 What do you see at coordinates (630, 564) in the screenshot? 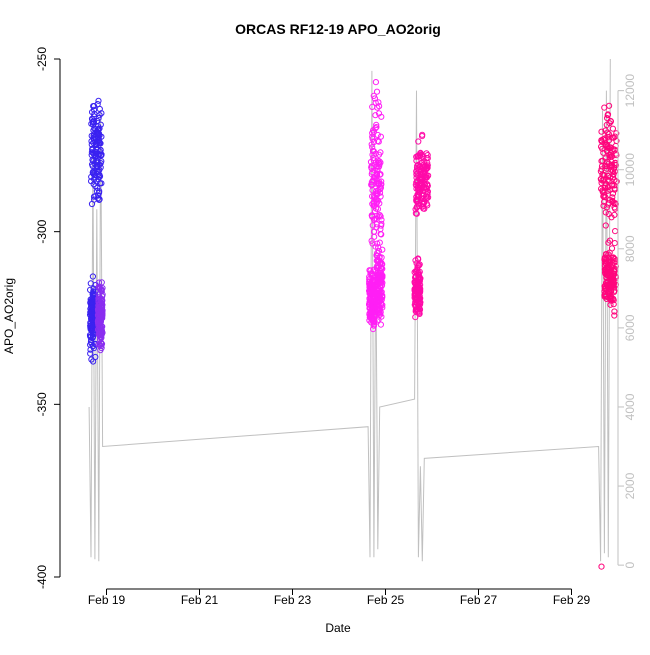
I see `y2-tick-label: 0` at bounding box center [630, 564].